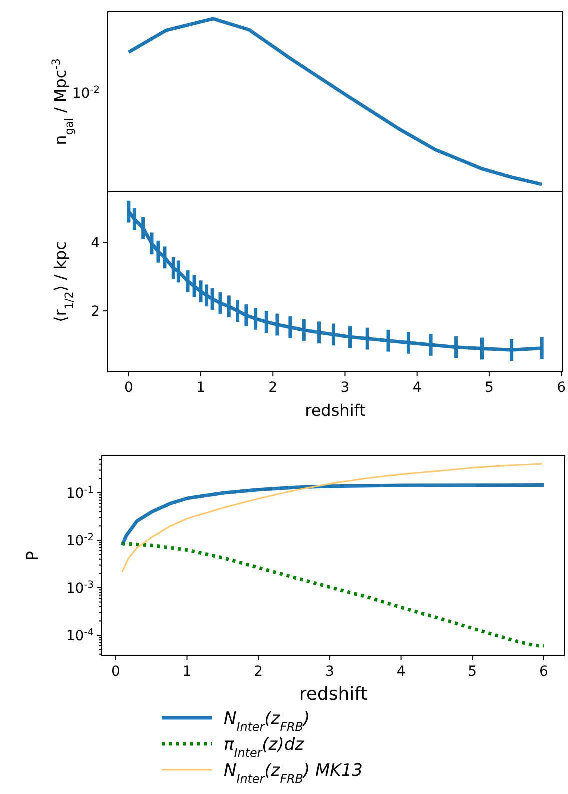 The width and height of the screenshot is (568, 794). I want to click on y-axis-title: P, so click(32, 555).